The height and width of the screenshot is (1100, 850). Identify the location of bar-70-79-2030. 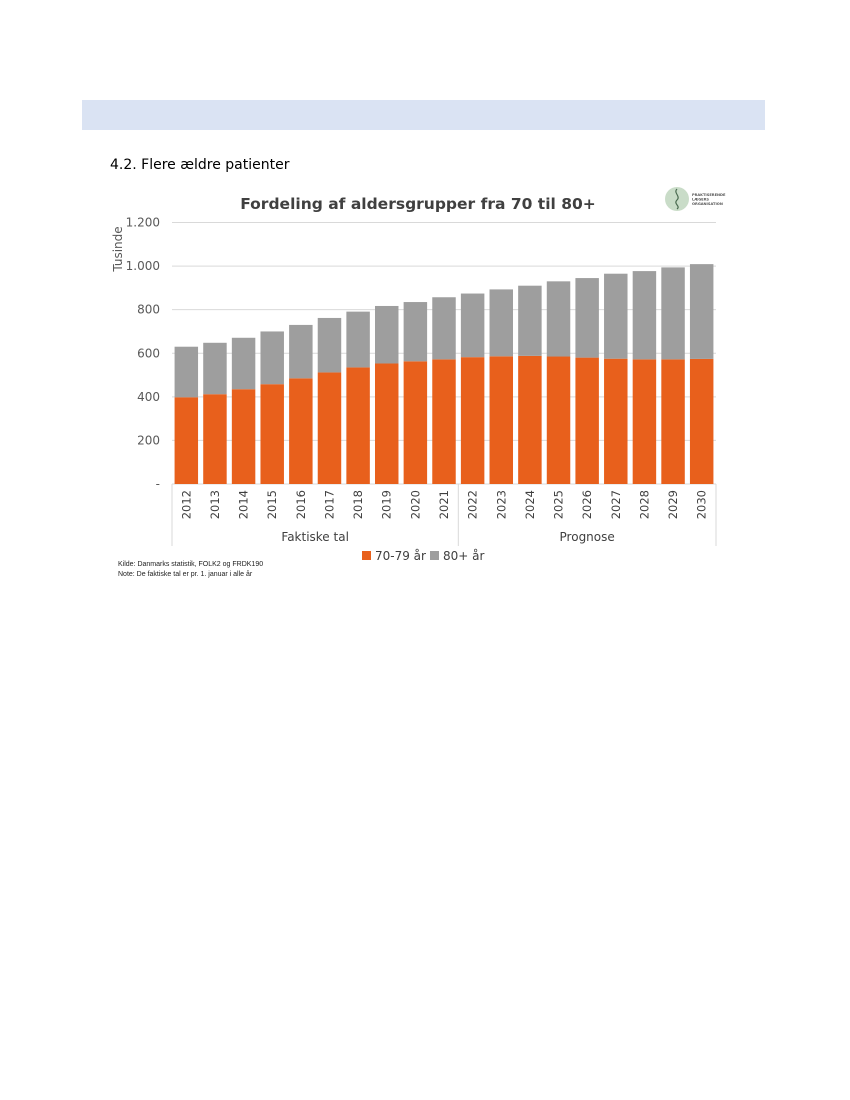
(701, 421).